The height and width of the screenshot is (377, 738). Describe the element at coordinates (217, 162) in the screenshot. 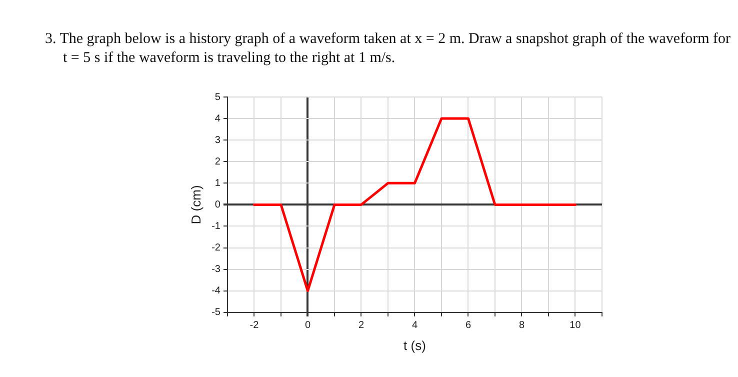

I see `y-tick-label: 2` at that location.